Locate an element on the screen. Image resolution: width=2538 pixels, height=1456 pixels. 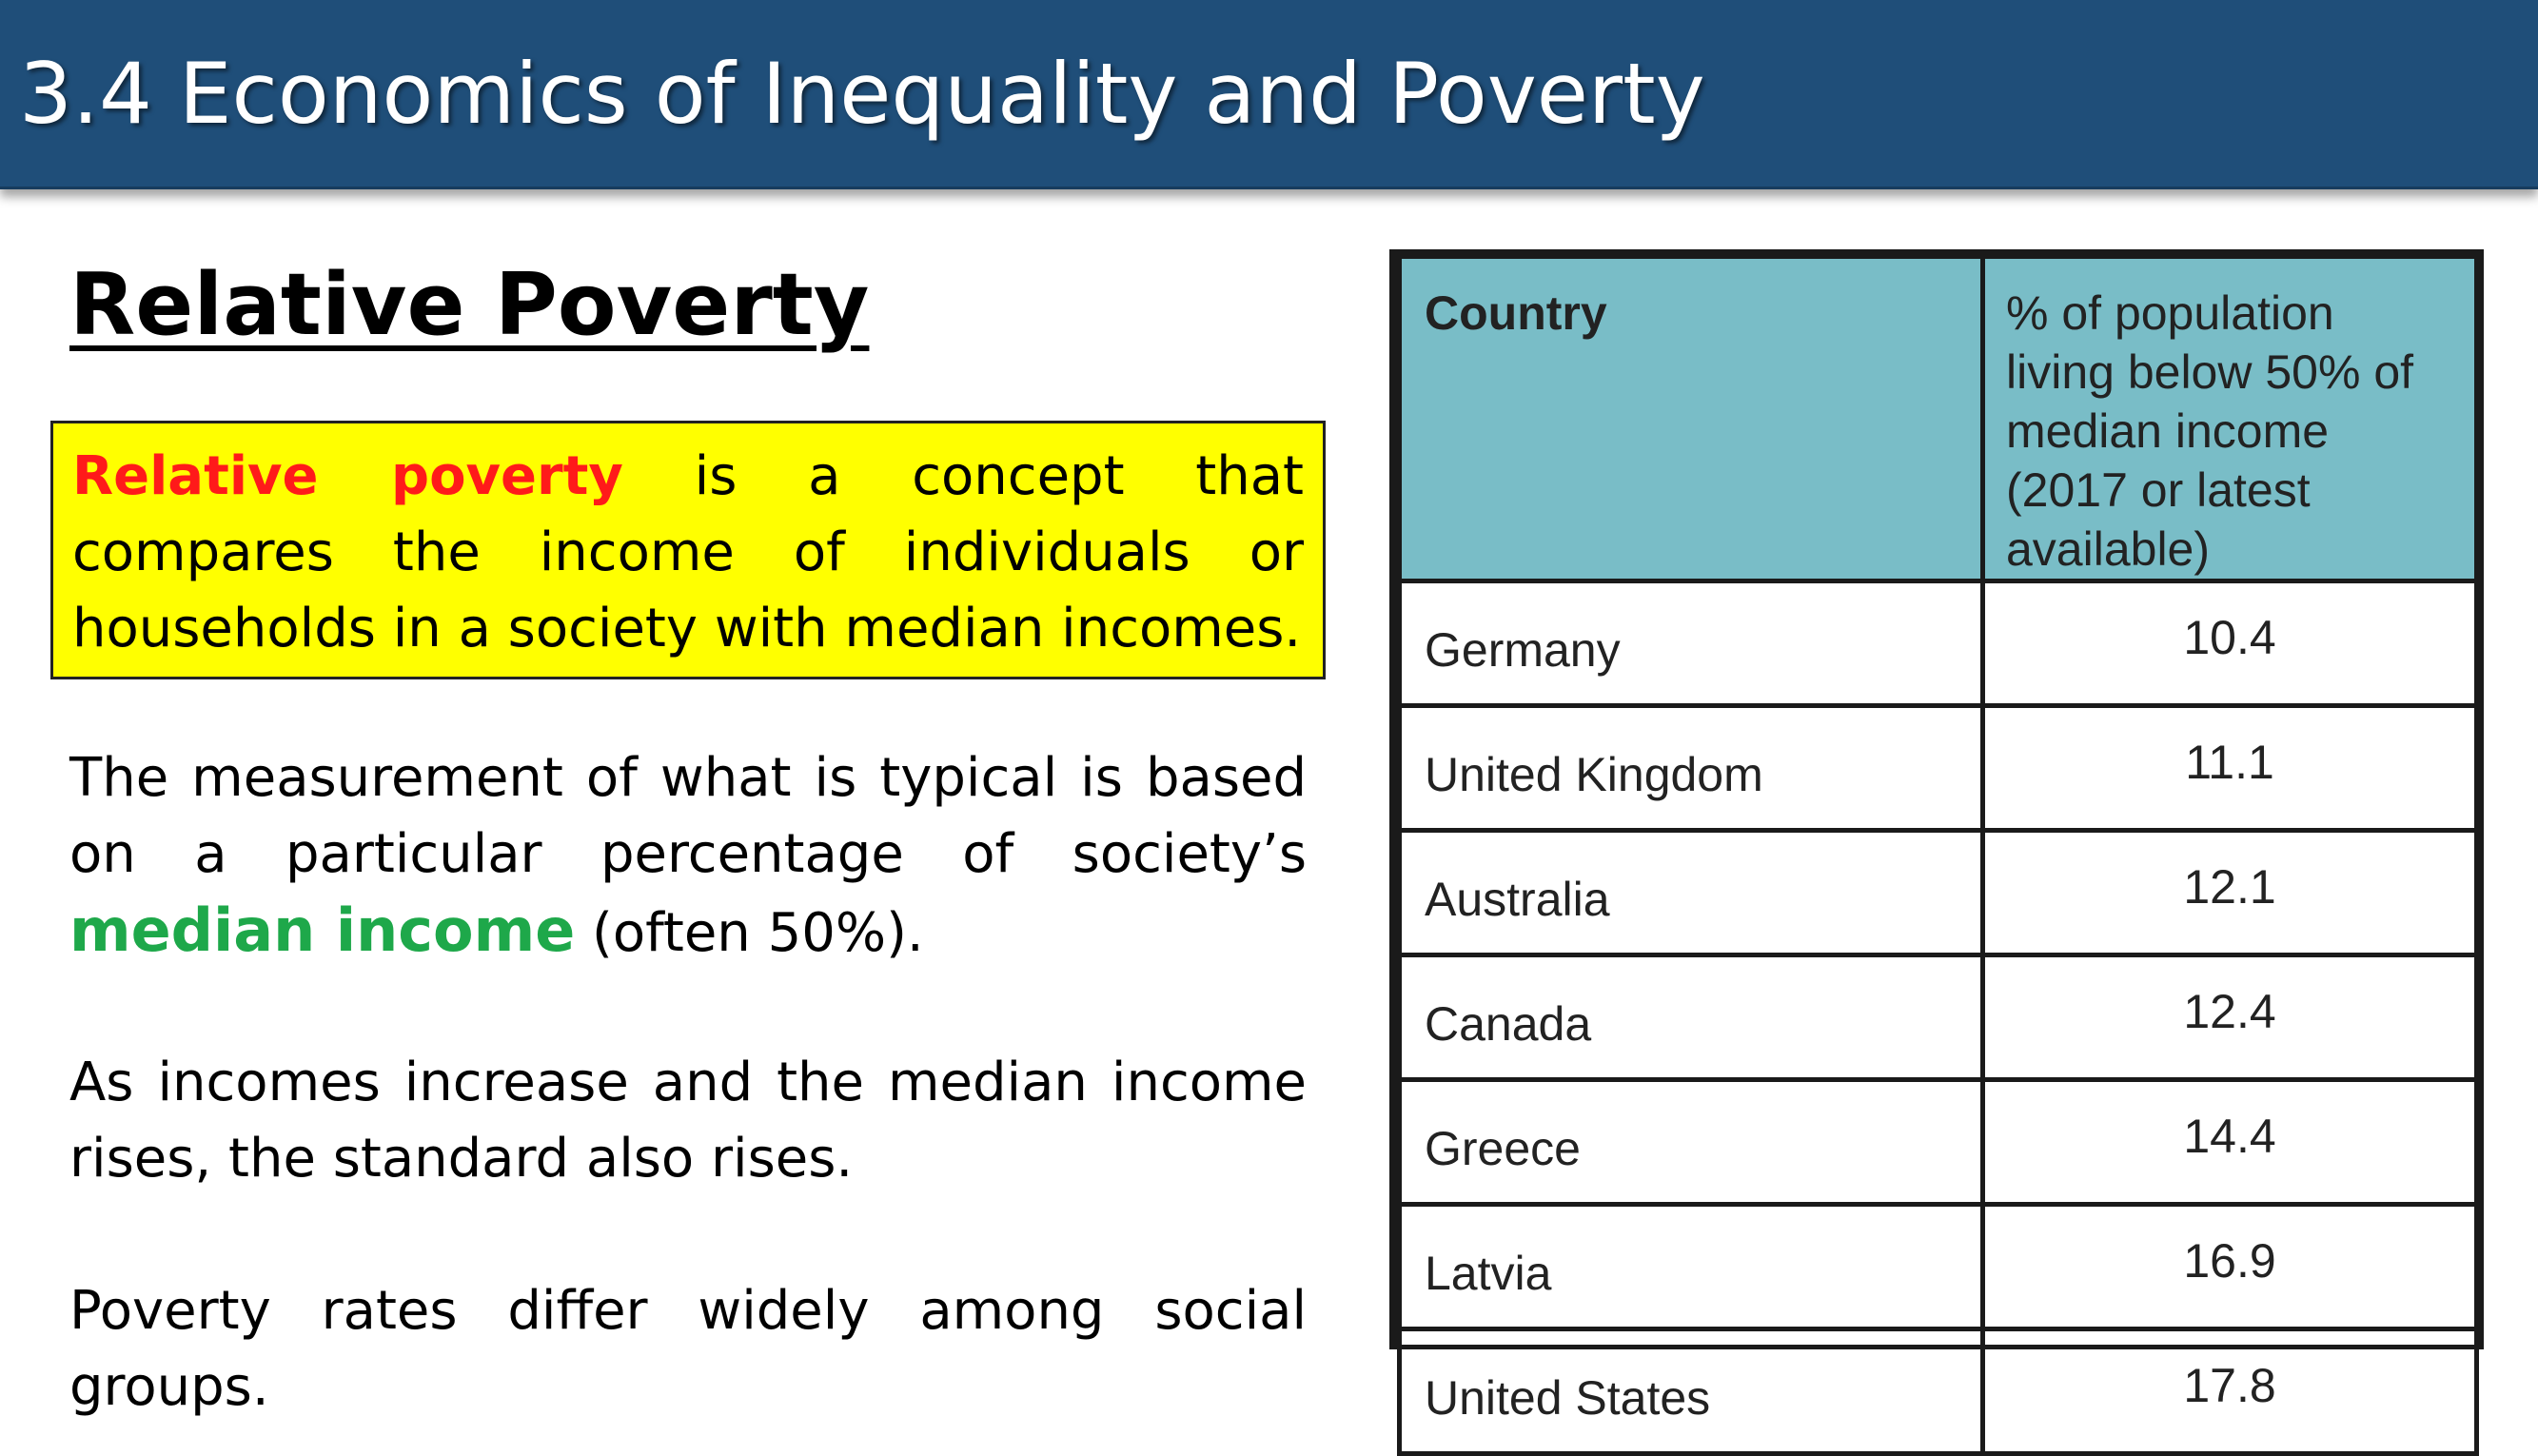
table-row: Germany 10.4 is located at coordinates (1938, 643).